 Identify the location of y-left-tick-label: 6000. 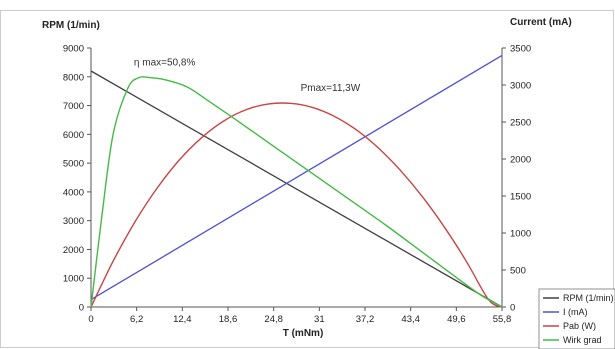
(73, 135).